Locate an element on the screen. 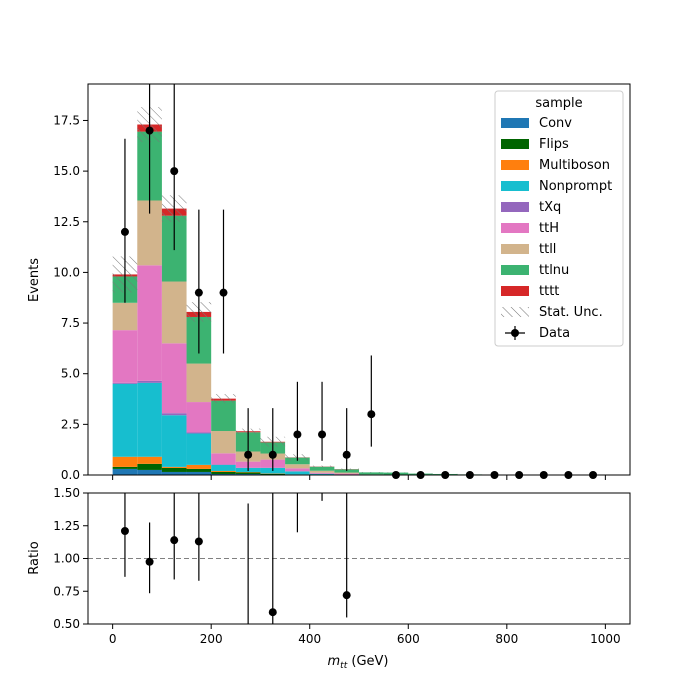  y-tick-label: 17.5 is located at coordinates (66, 120).